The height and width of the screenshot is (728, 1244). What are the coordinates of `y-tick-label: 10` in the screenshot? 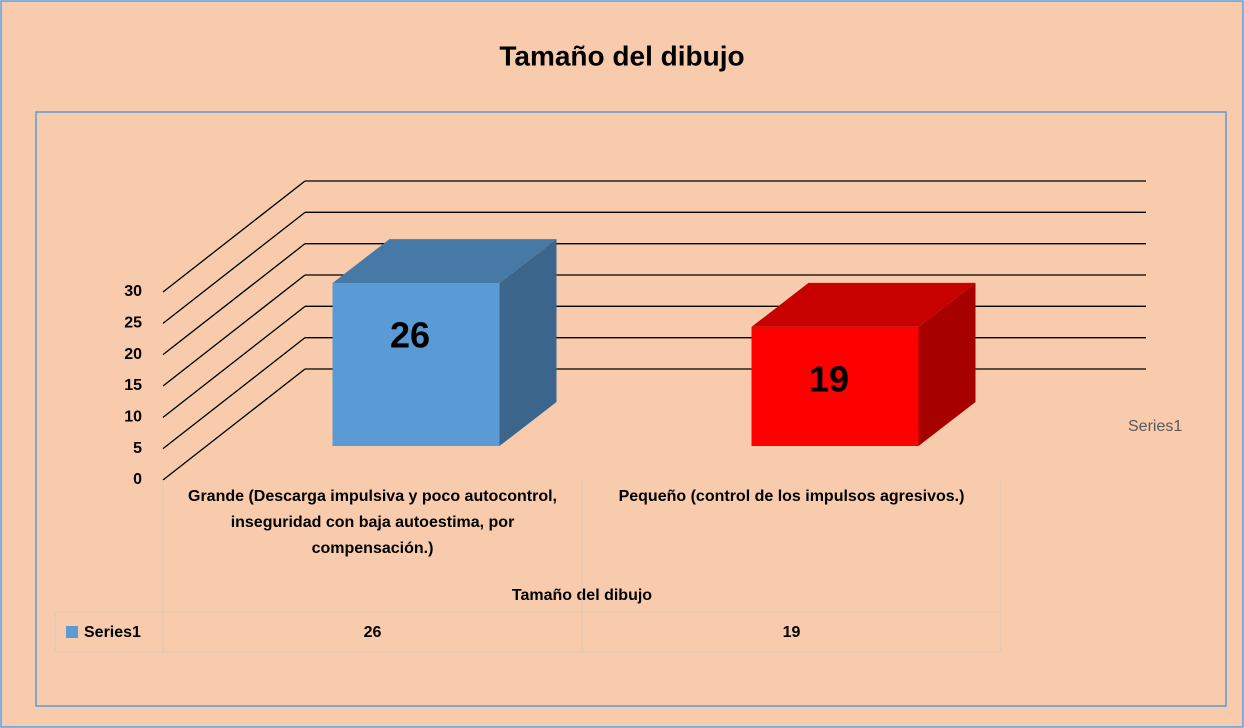 It's located at (133, 417).